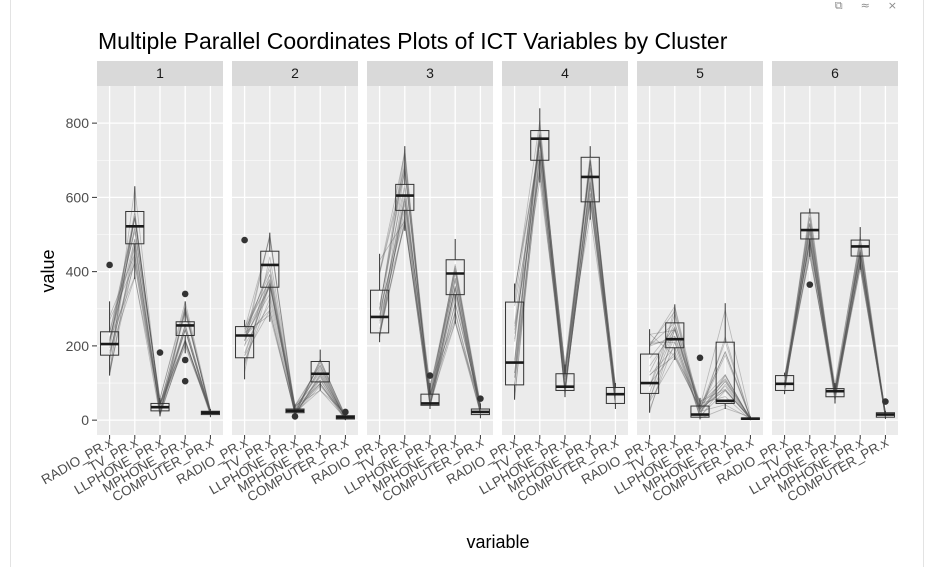  What do you see at coordinates (48, 270) in the screenshot?
I see `y-axis-title: value` at bounding box center [48, 270].